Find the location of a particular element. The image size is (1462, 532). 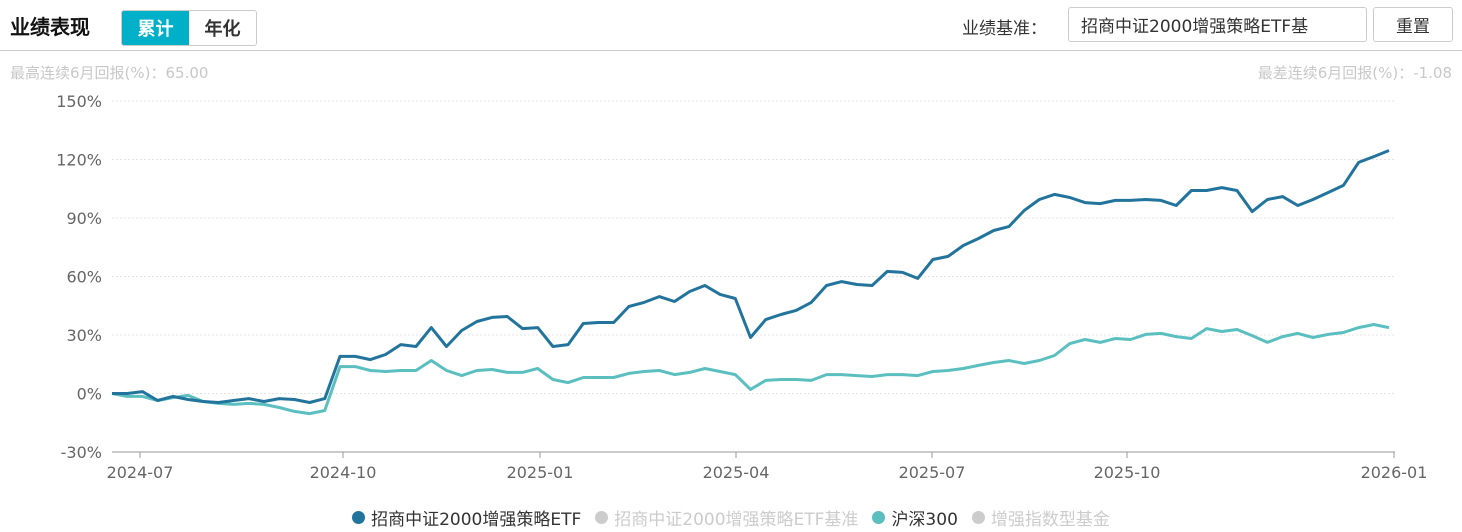

benchmark-label: 业绩基准： is located at coordinates (1004, 29).